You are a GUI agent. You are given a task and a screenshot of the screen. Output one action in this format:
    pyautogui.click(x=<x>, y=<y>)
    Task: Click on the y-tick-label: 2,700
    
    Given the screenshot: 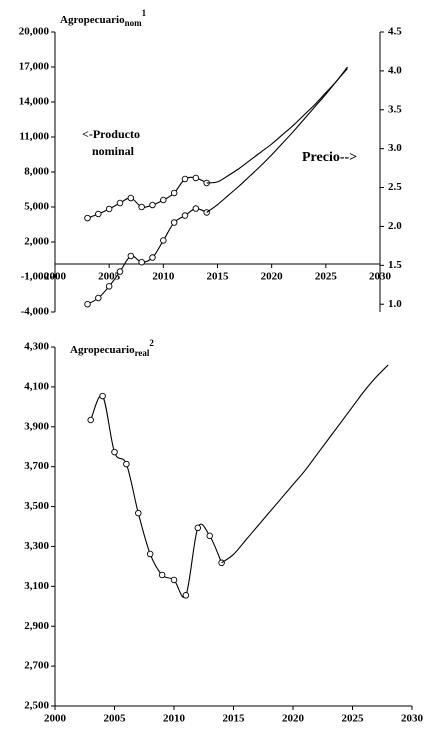 What is the action you would take?
    pyautogui.click(x=36, y=666)
    